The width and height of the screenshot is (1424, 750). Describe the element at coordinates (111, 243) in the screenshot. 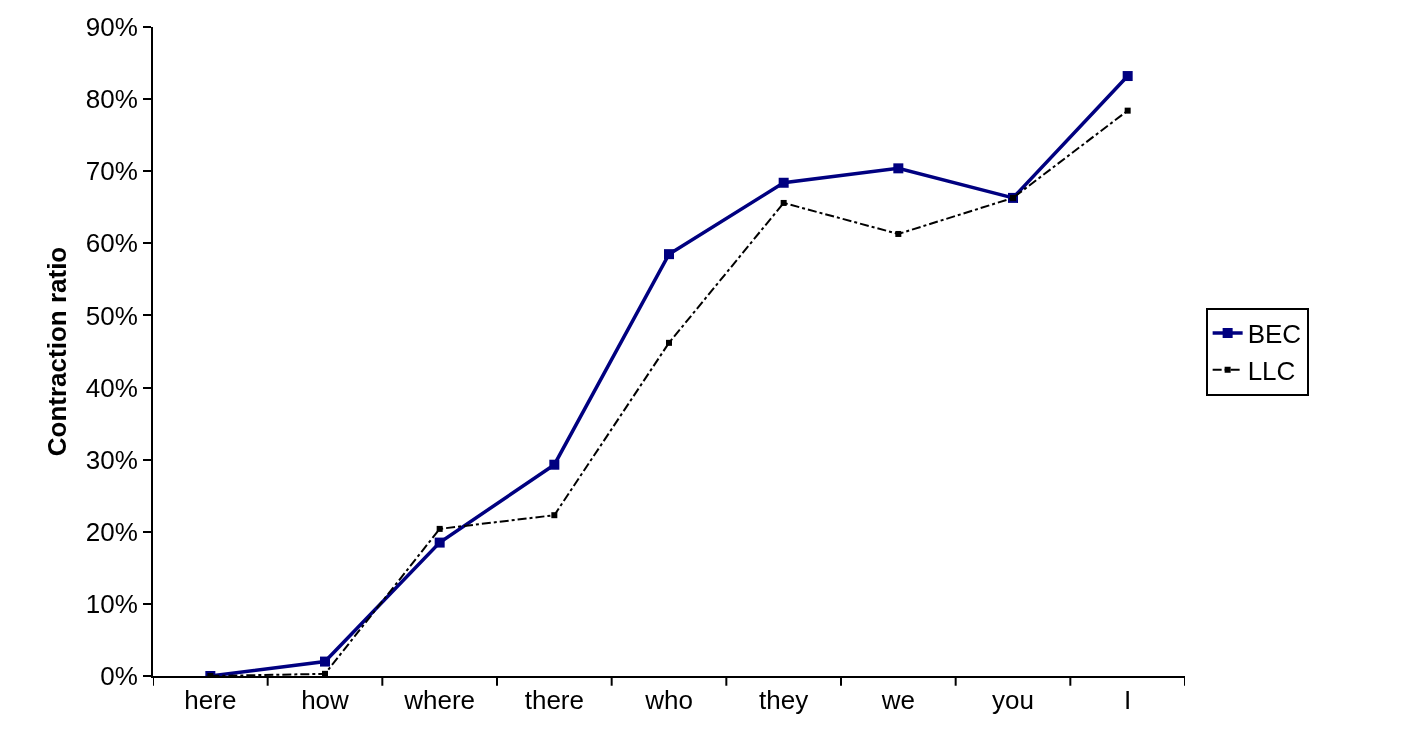

I see `y-tick-label: 60%` at that location.